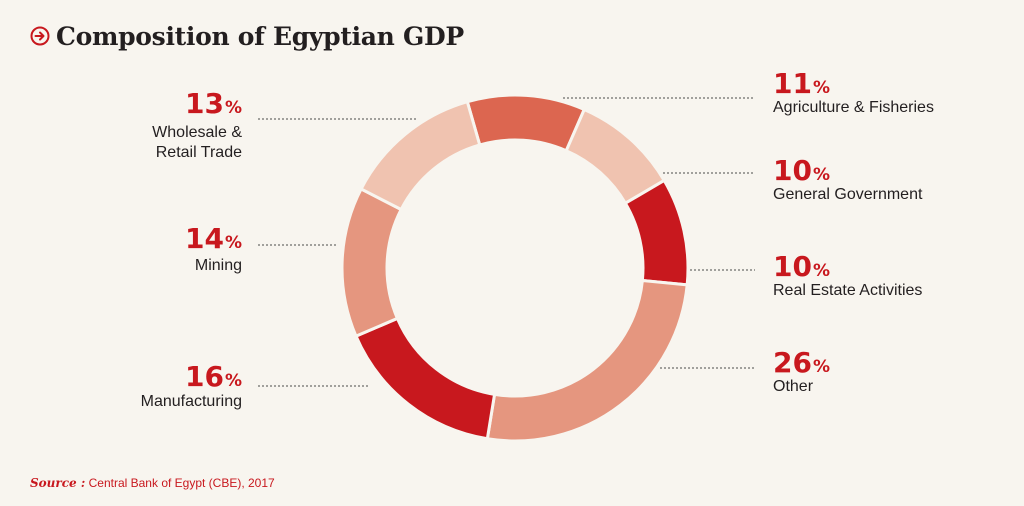  Describe the element at coordinates (853, 107) in the screenshot. I see `label-agriculture-and-fisheries: Agriculture & Fisheries` at that location.